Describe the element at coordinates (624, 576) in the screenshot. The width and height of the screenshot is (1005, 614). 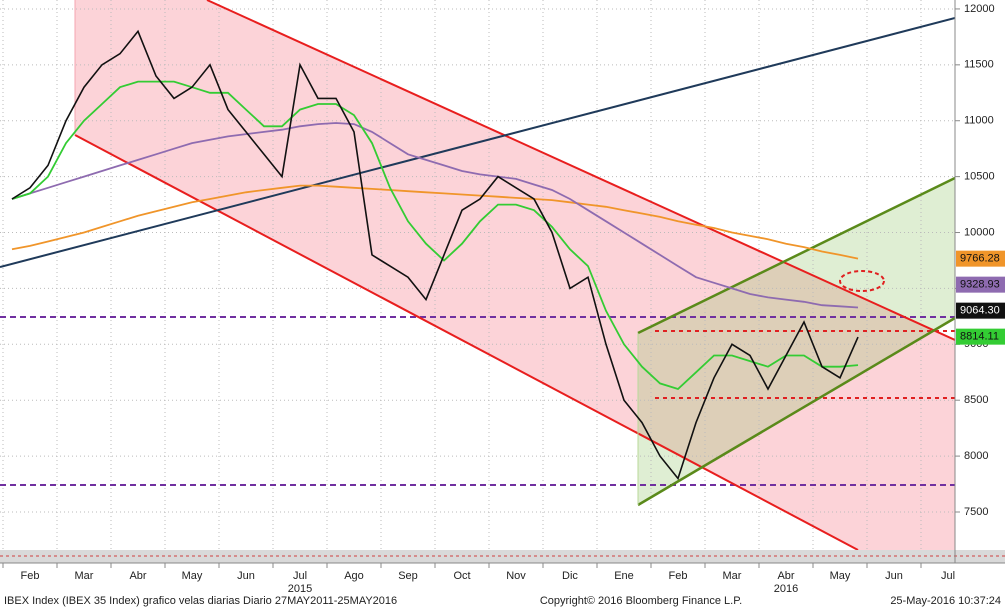
I see `x-tick-label: Ene` at that location.